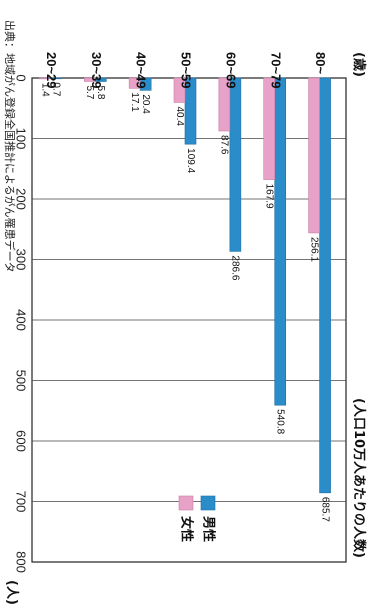 This screenshot has width=373, height=610. I want to click on category-label: 20~29, so click(51, 70).